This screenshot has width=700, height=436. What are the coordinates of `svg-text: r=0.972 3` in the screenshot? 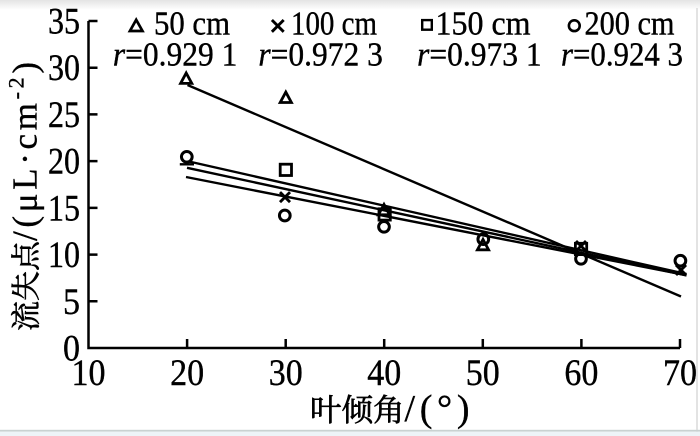 It's located at (320, 54).